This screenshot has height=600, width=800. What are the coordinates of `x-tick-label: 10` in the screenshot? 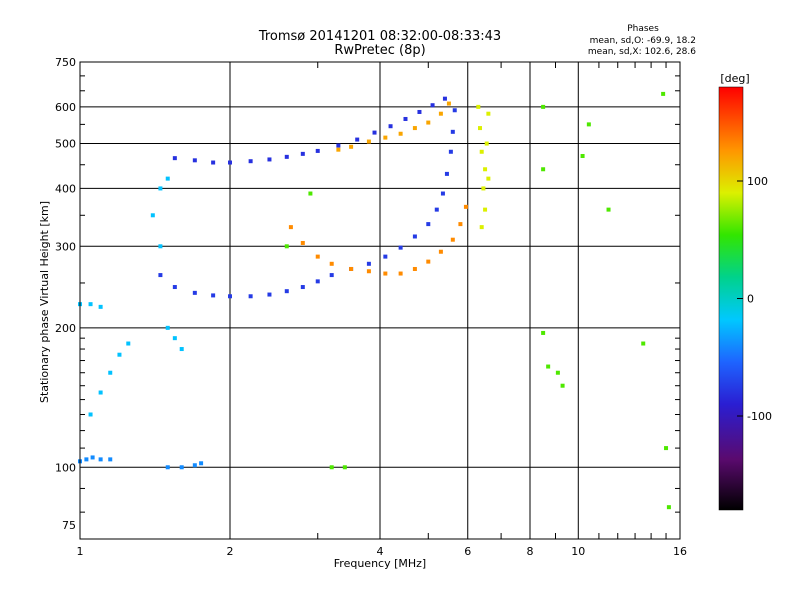 It's located at (578, 551).